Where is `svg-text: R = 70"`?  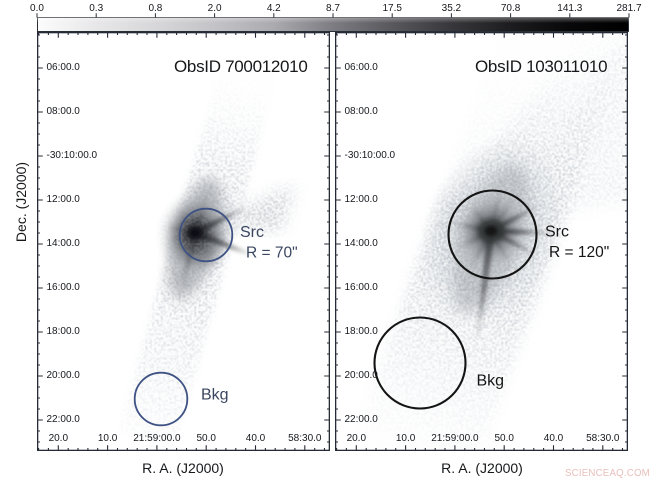 svg-text: R = 70" is located at coordinates (272, 253).